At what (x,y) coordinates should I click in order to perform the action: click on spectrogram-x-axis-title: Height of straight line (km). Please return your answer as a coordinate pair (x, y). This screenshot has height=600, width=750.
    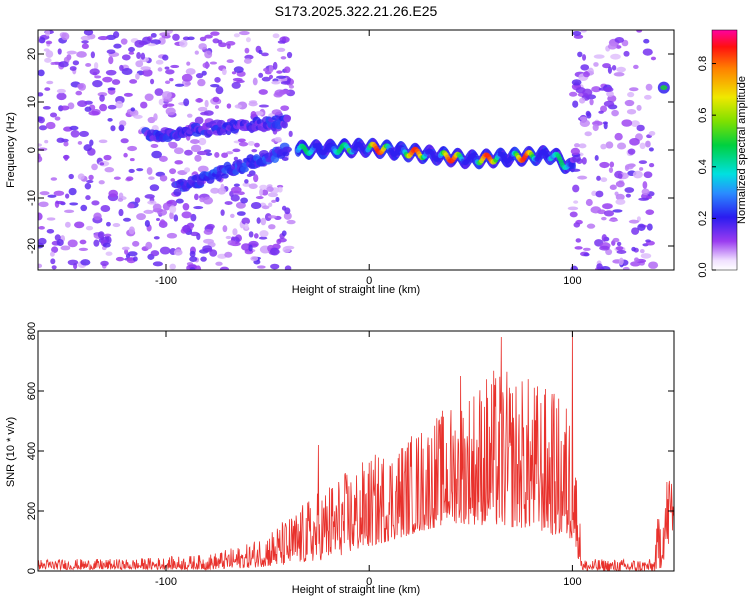
    Looking at the image, I should click on (356, 290).